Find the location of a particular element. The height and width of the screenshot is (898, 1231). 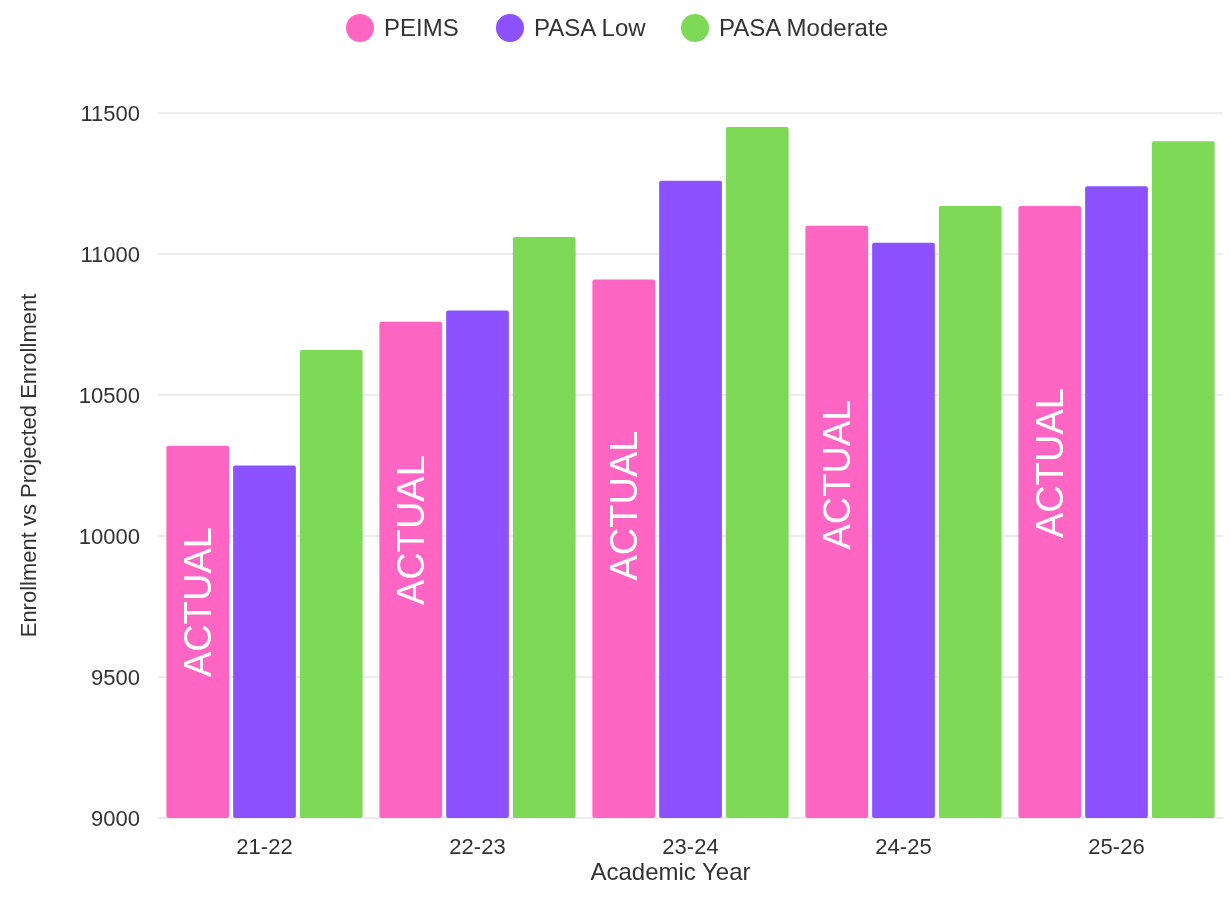

y-tick-label: 11000 is located at coordinates (110, 254).